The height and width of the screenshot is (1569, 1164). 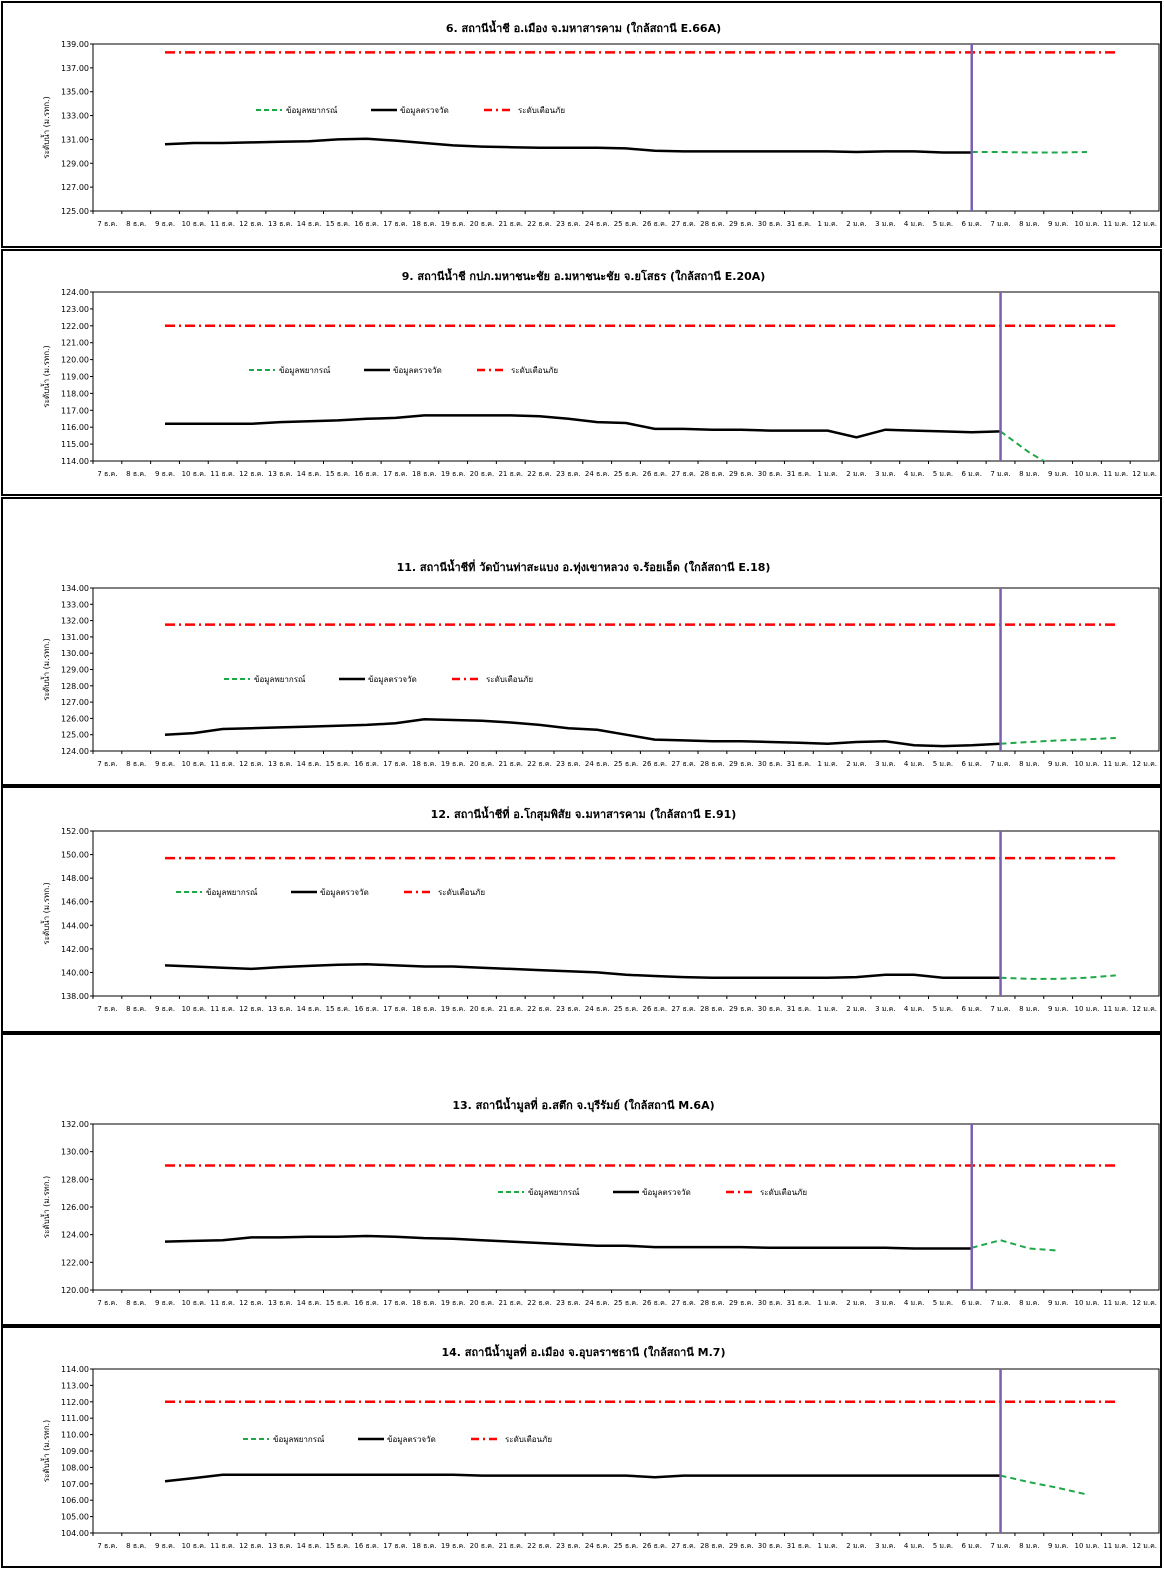 I want to click on y-tick-label: 117.00, so click(x=75, y=410).